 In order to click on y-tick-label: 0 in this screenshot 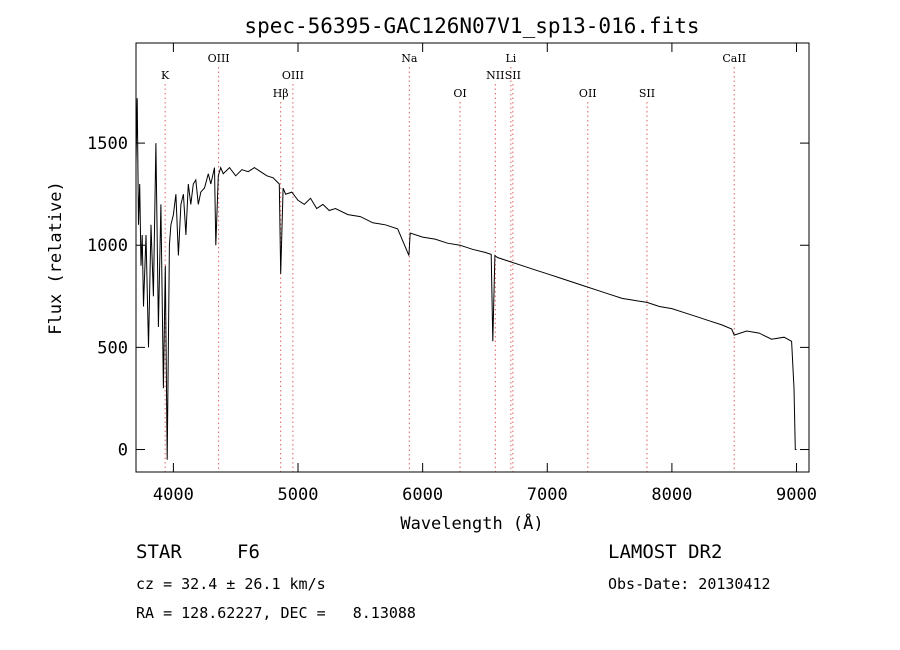, I will do `click(123, 451)`.